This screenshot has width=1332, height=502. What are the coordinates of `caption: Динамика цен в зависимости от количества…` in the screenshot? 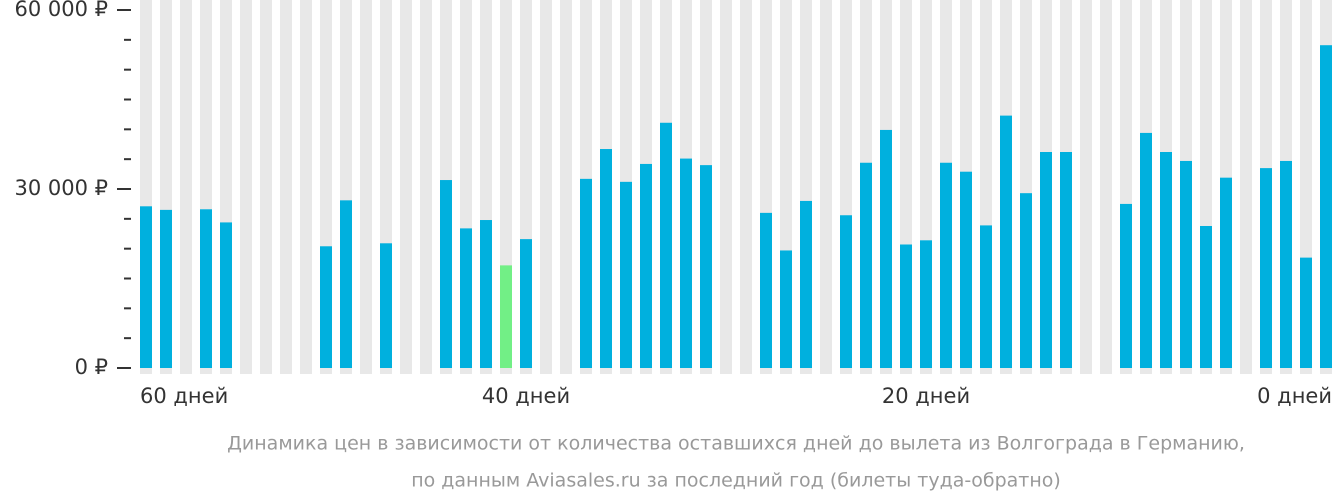 It's located at (736, 444).